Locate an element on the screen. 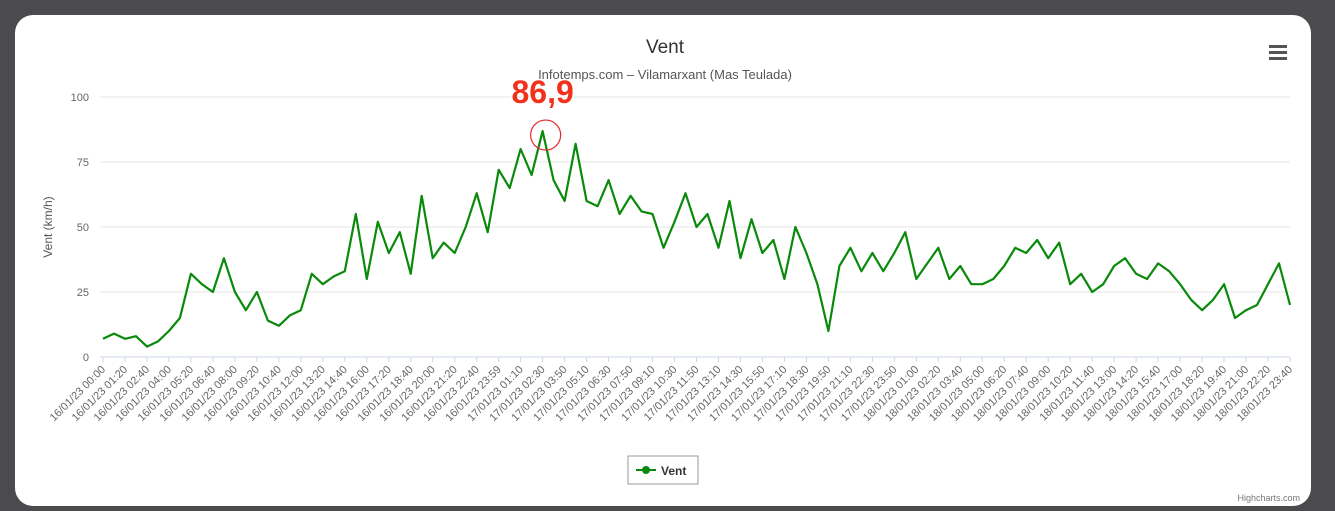  highlight-circle is located at coordinates (546, 135).